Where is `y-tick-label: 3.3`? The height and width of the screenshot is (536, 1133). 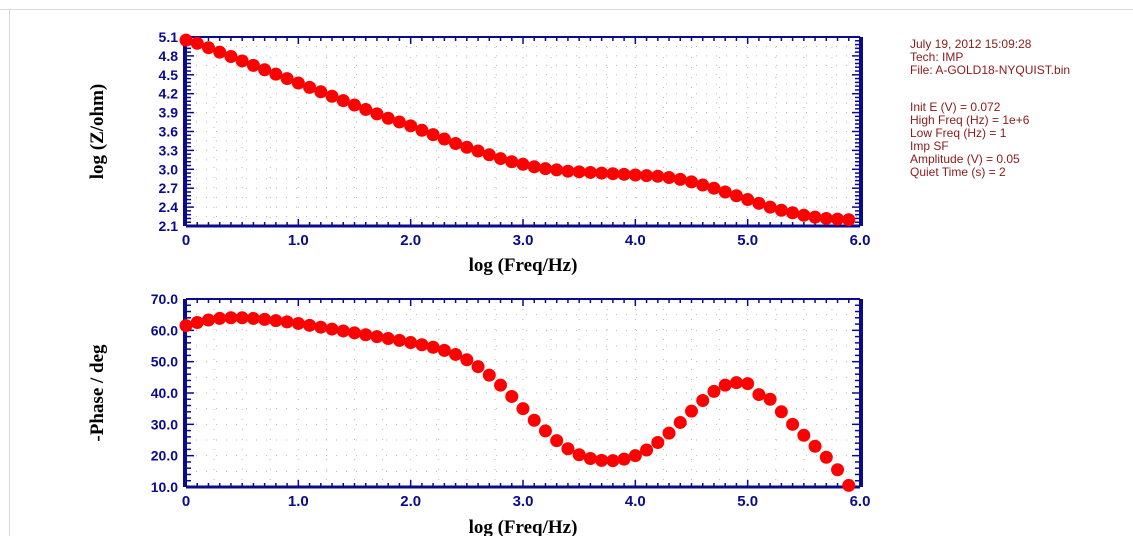 y-tick-label: 3.3 is located at coordinates (169, 150).